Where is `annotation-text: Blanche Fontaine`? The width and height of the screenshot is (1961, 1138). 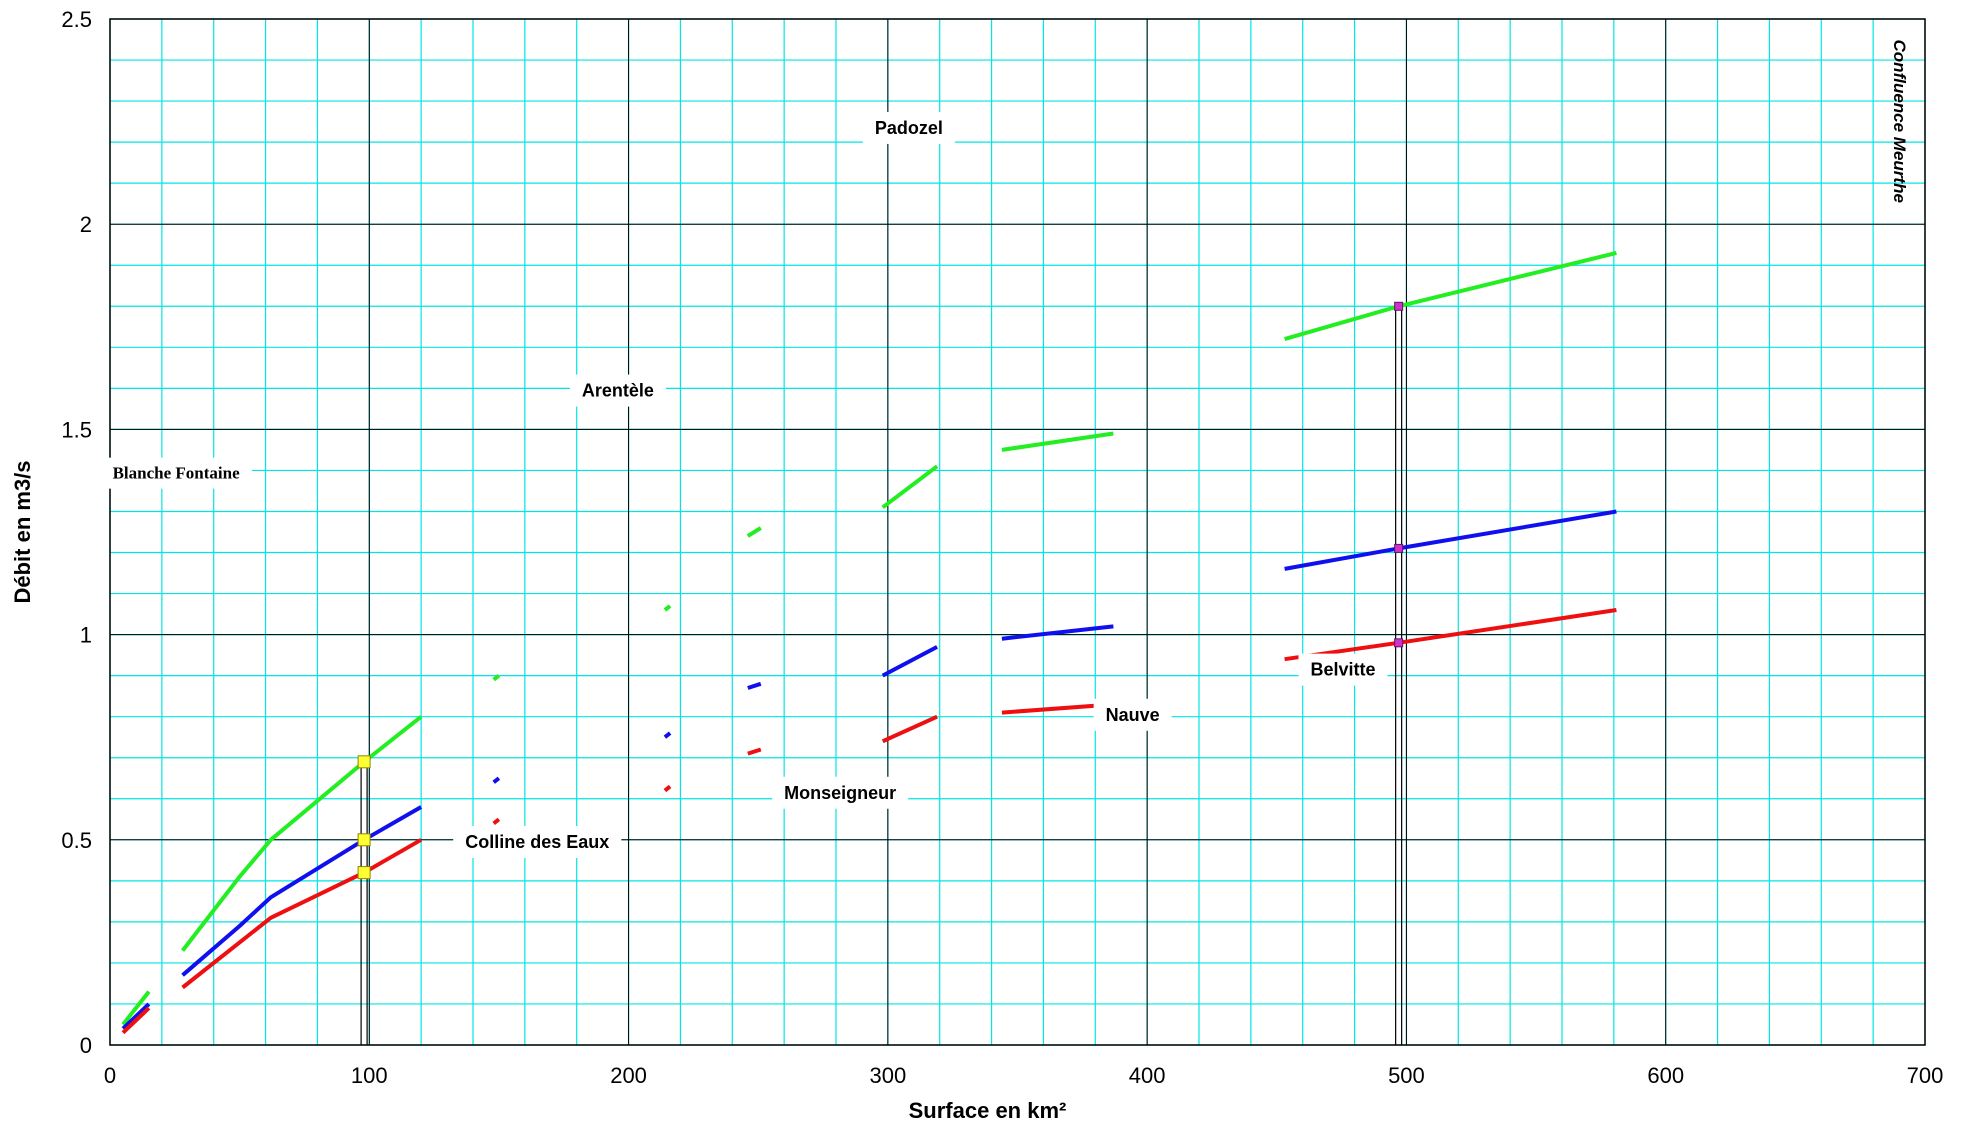 annotation-text: Blanche Fontaine is located at coordinates (176, 473).